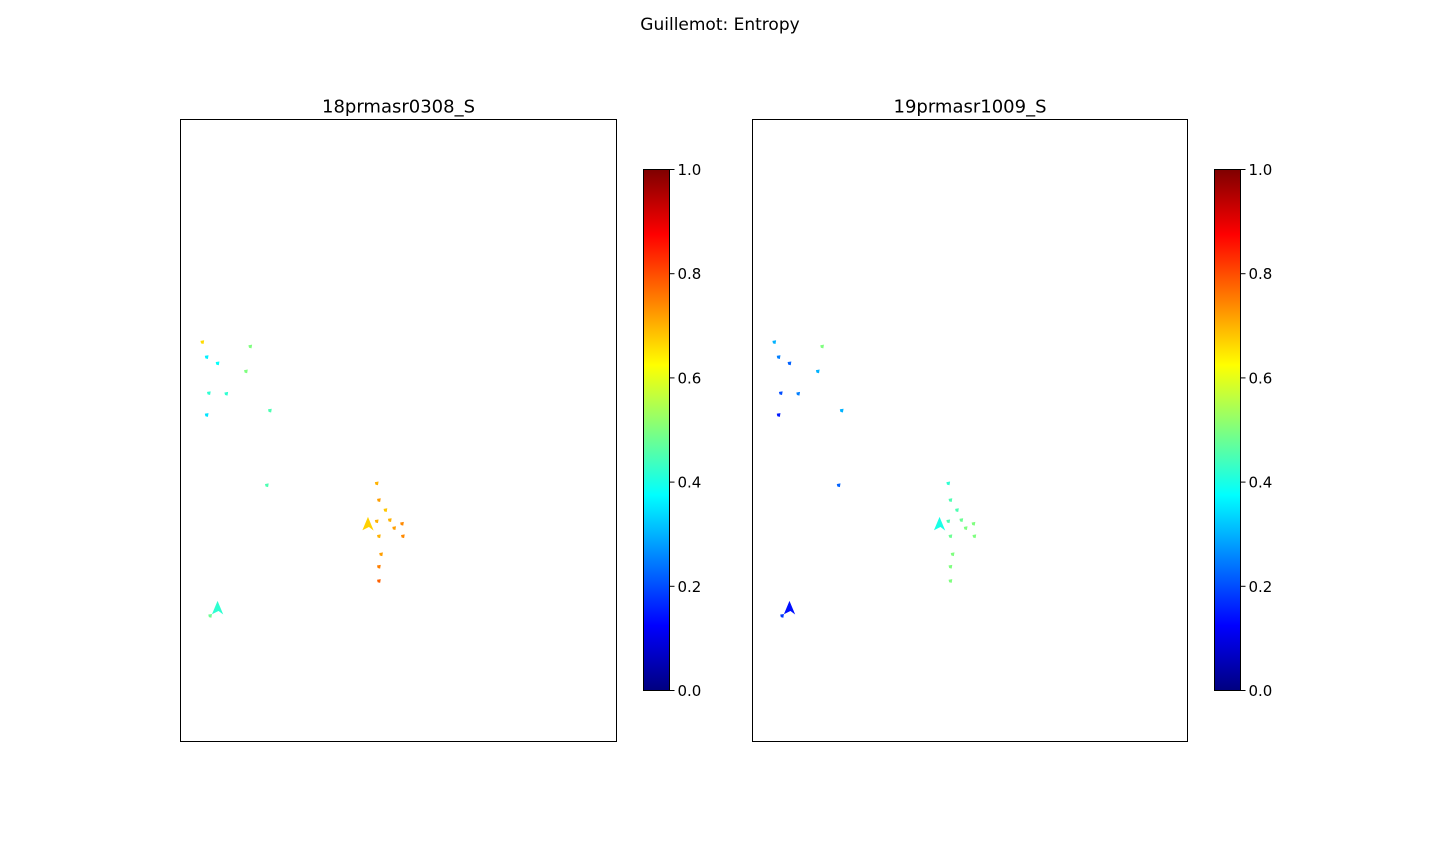 The image size is (1440, 864). Describe the element at coordinates (398, 107) in the screenshot. I see `subplot-title: 18prmasr0308_S` at that location.